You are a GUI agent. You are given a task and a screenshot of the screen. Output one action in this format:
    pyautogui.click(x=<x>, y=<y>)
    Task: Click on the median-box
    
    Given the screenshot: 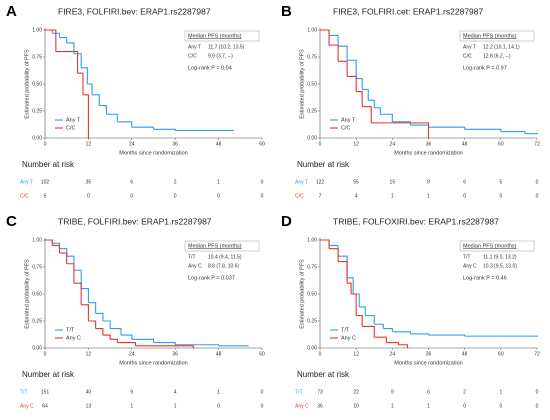 What is the action you would take?
    pyautogui.click(x=222, y=246)
    